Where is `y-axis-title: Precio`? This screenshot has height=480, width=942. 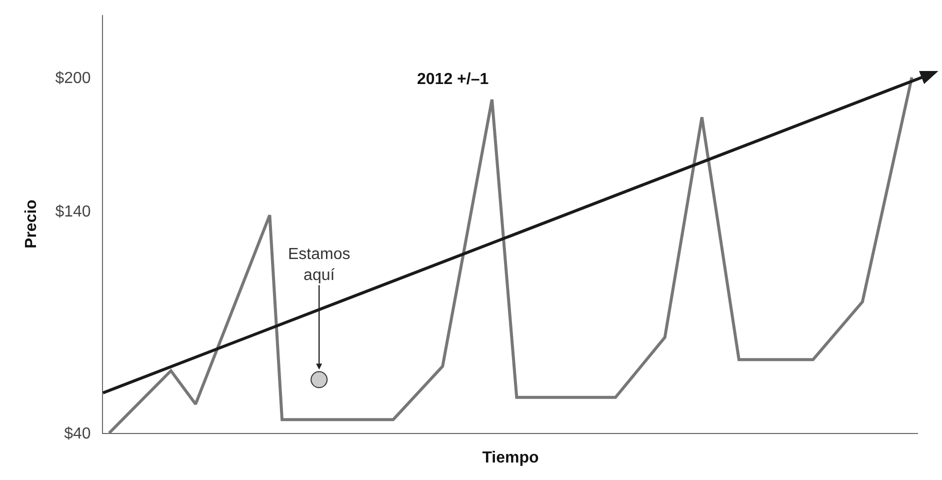 y-axis-title: Precio is located at coordinates (31, 223).